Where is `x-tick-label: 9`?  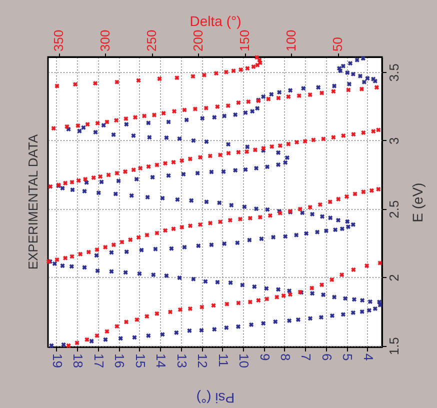 x-tick-label: 9 is located at coordinates (264, 357).